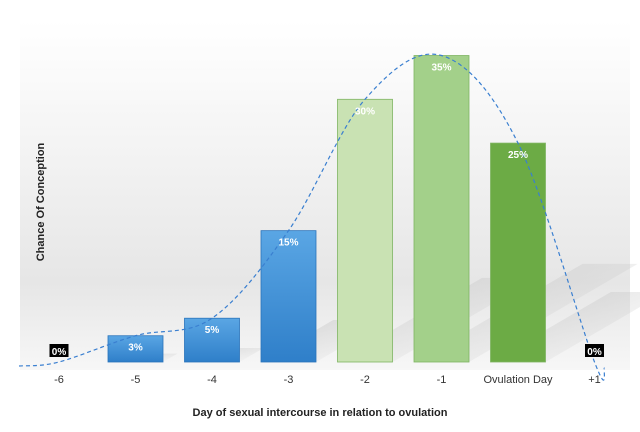 The height and width of the screenshot is (432, 640). Describe the element at coordinates (136, 380) in the screenshot. I see `x-tick--5: -5` at that location.